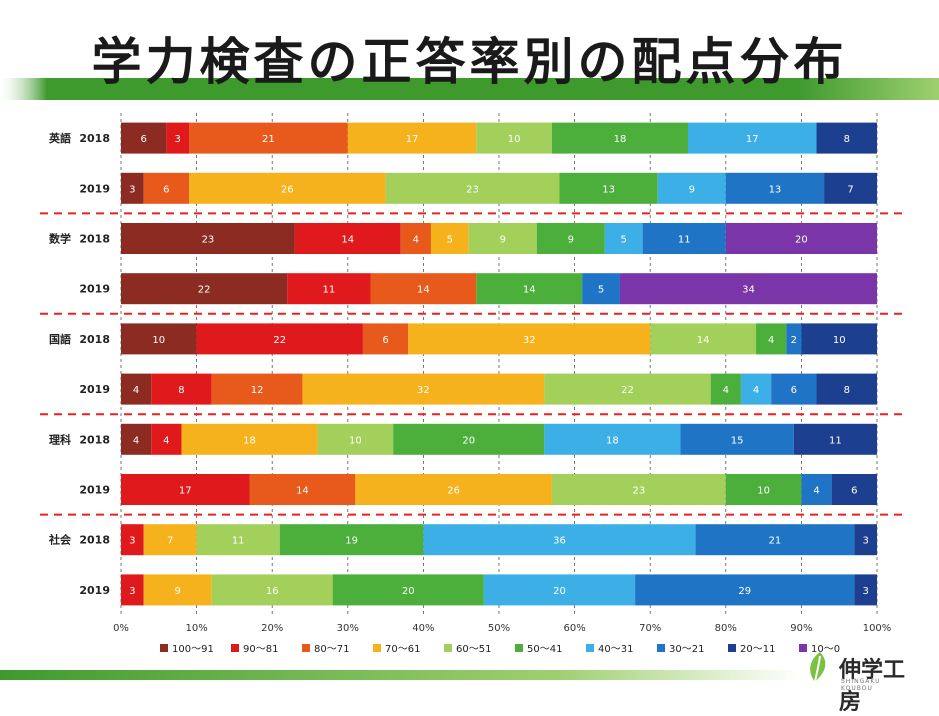  Describe the element at coordinates (402, 649) in the screenshot. I see `legend-label: 70～61` at that location.